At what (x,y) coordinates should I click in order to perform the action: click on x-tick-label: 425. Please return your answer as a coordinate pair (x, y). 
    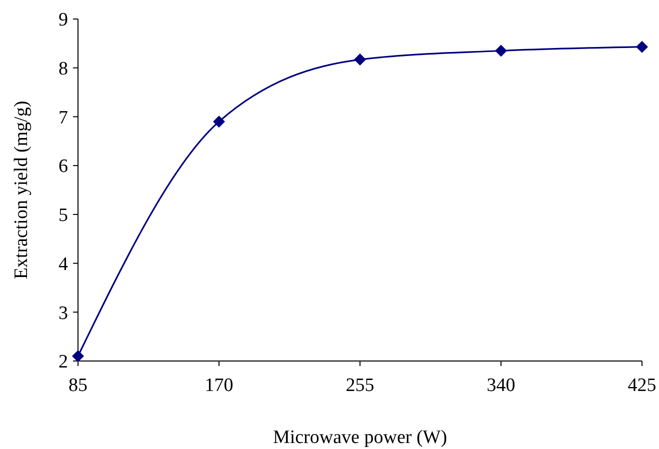
    Looking at the image, I should click on (642, 385).